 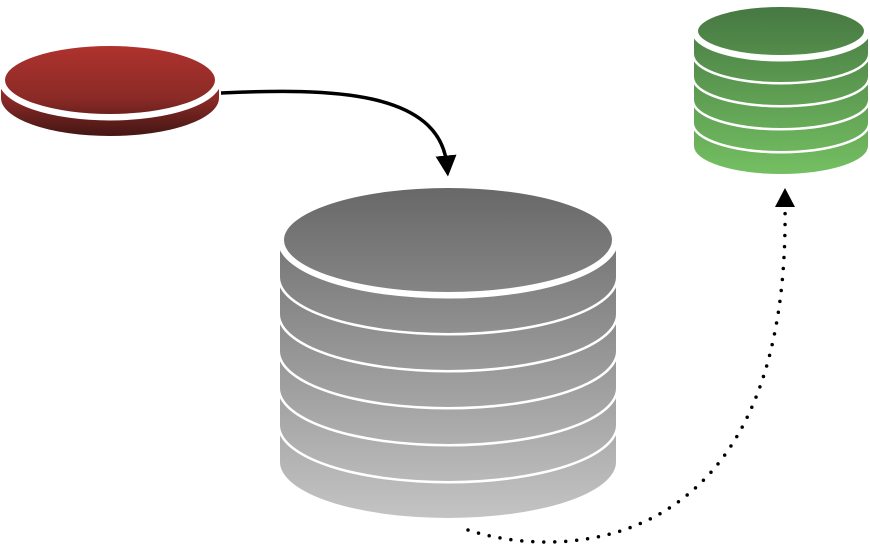 I want to click on dotted-arrow-head, so click(x=785, y=197).